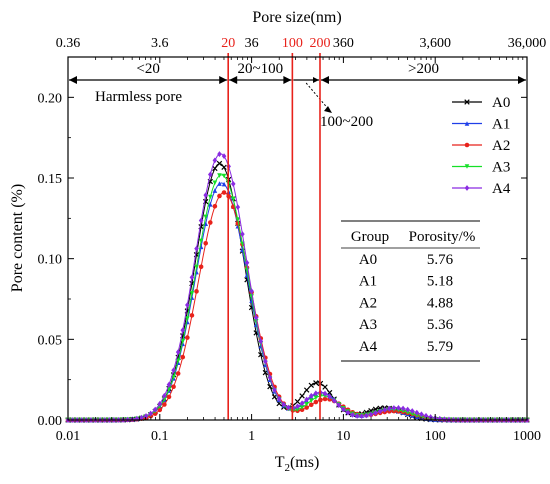  What do you see at coordinates (481, 168) in the screenshot?
I see `legend-item: A3` at bounding box center [481, 168].